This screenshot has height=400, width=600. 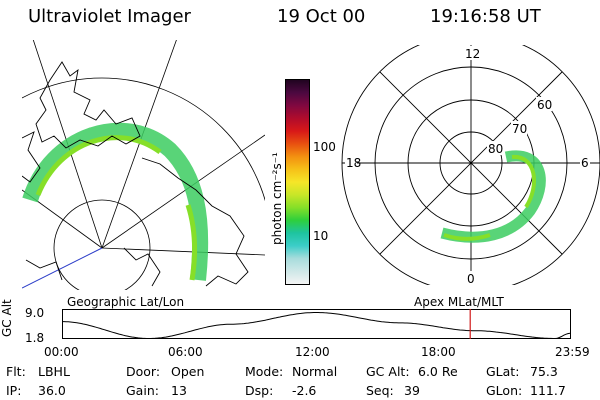 What do you see at coordinates (504, 390) in the screenshot?
I see `glon-label: GLon:` at bounding box center [504, 390].